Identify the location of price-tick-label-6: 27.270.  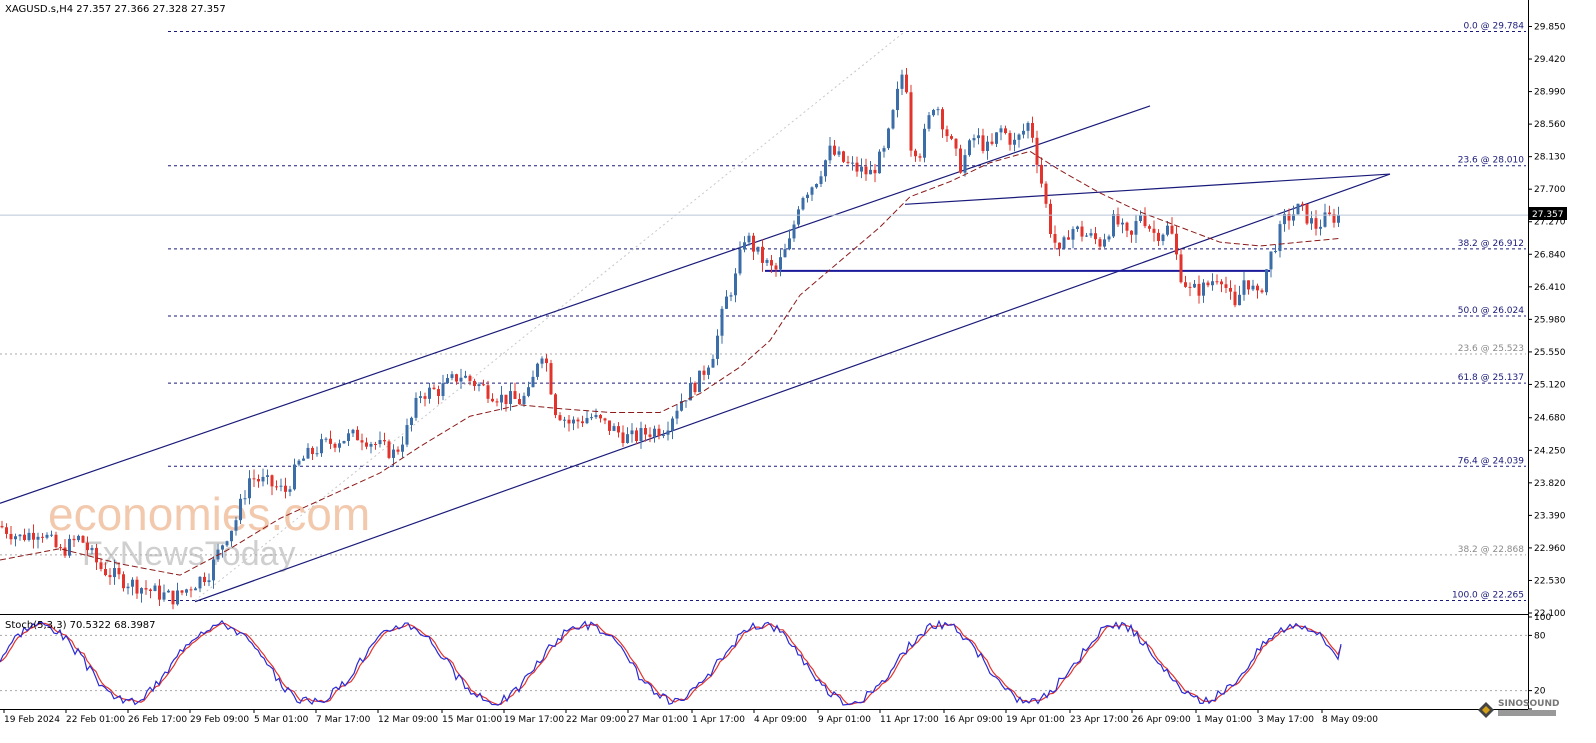
(1550, 223).